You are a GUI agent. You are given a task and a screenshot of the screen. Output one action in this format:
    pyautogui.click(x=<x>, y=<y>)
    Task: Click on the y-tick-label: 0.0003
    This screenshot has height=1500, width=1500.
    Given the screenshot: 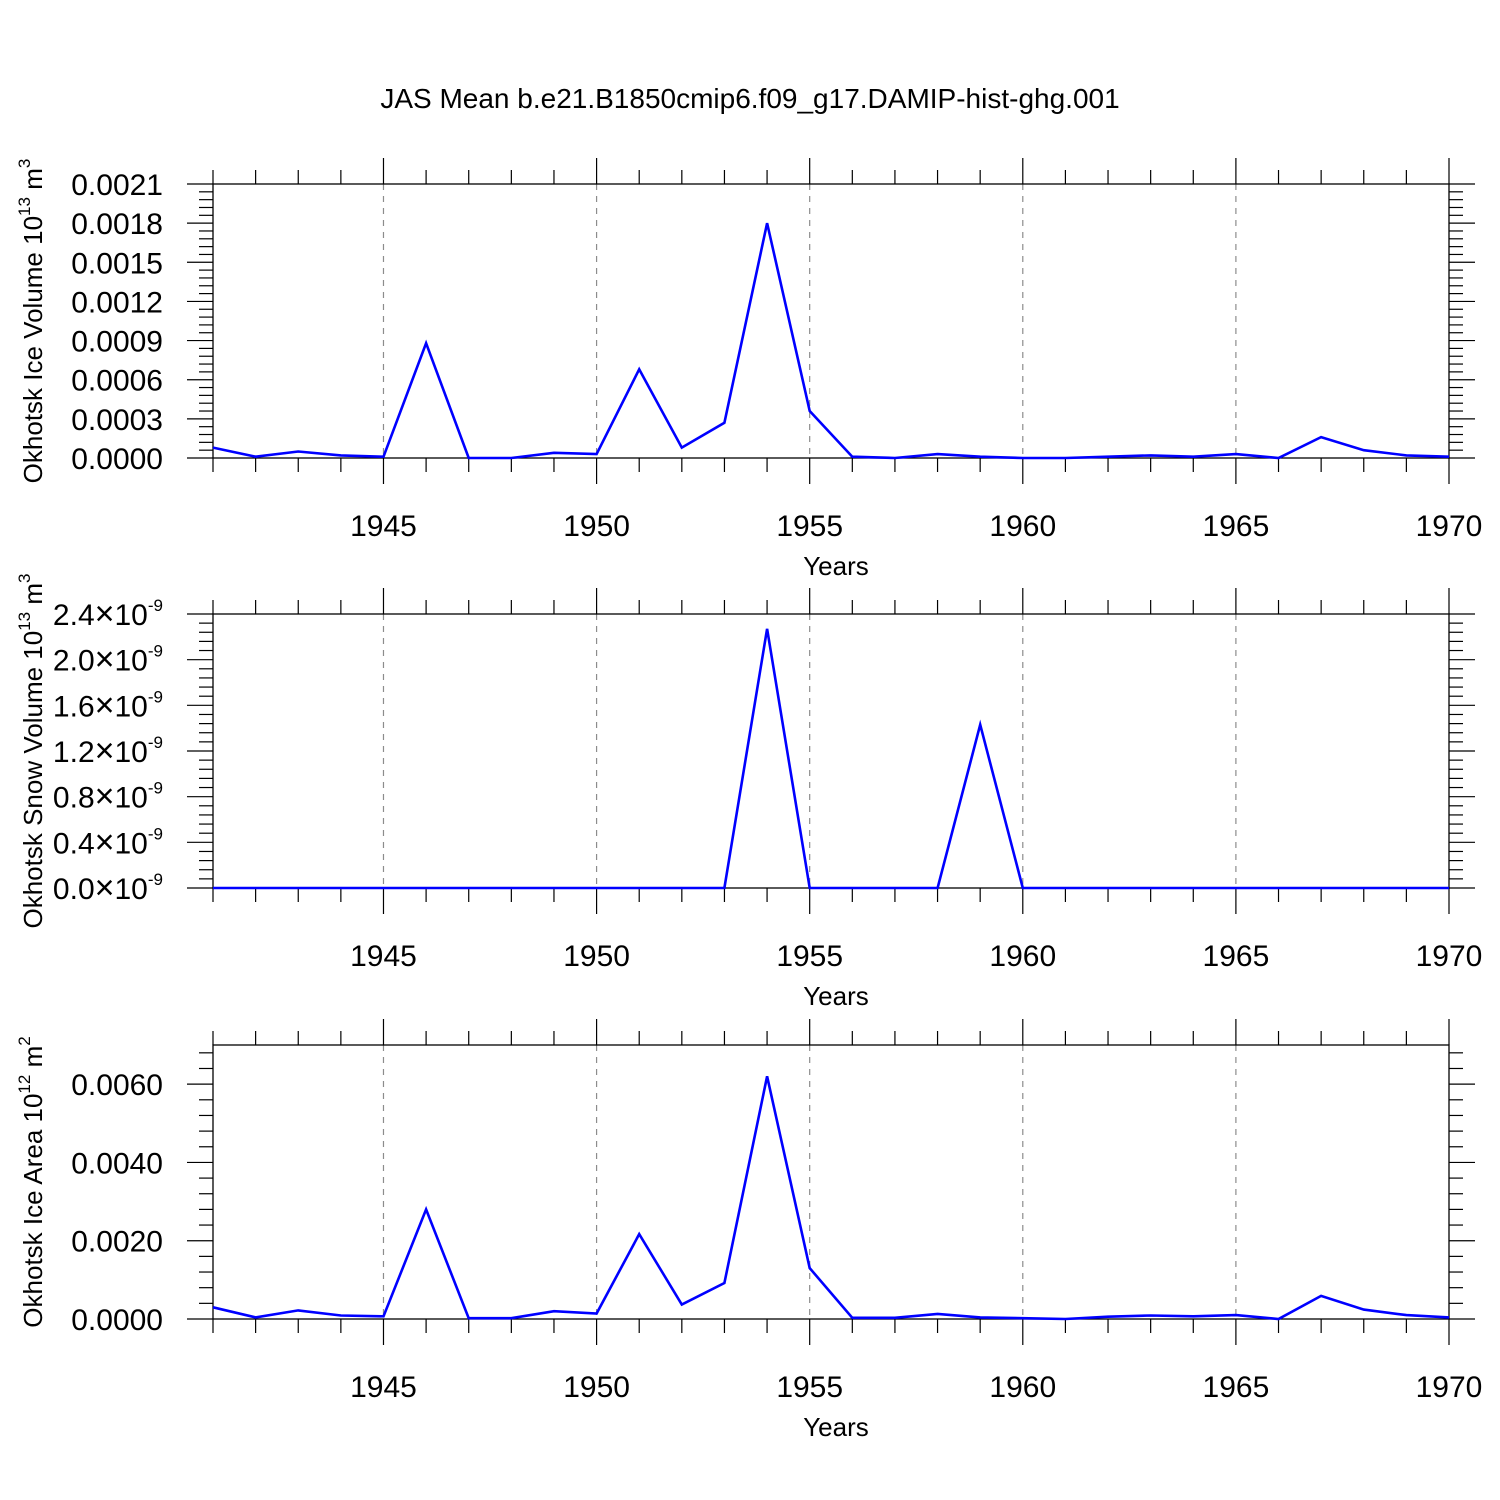 What is the action you would take?
    pyautogui.click(x=117, y=420)
    